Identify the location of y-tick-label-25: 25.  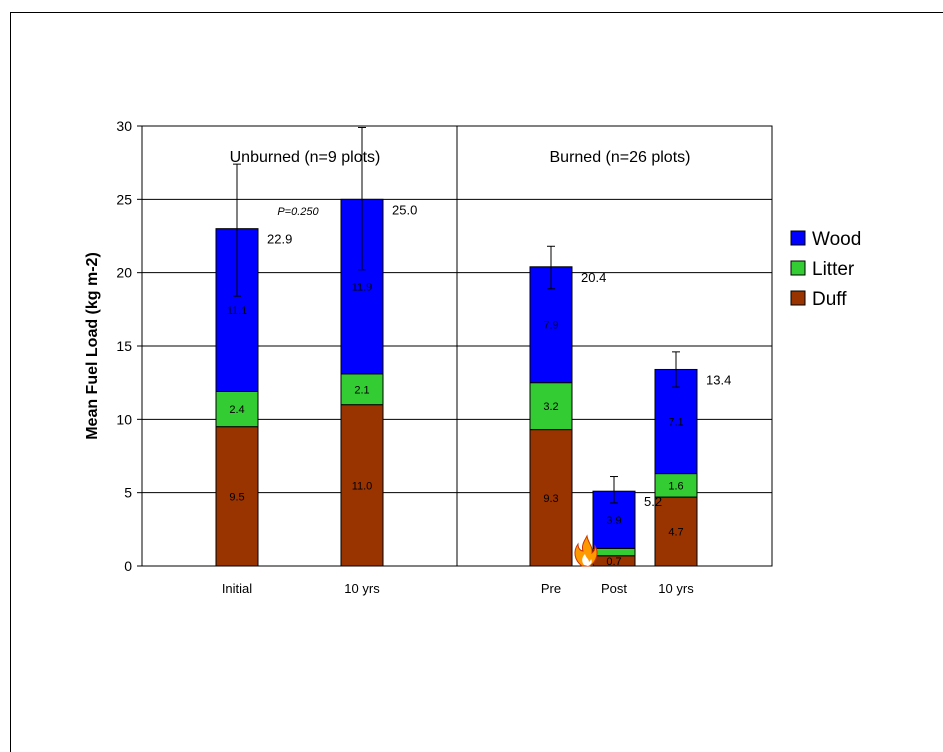
(124, 199).